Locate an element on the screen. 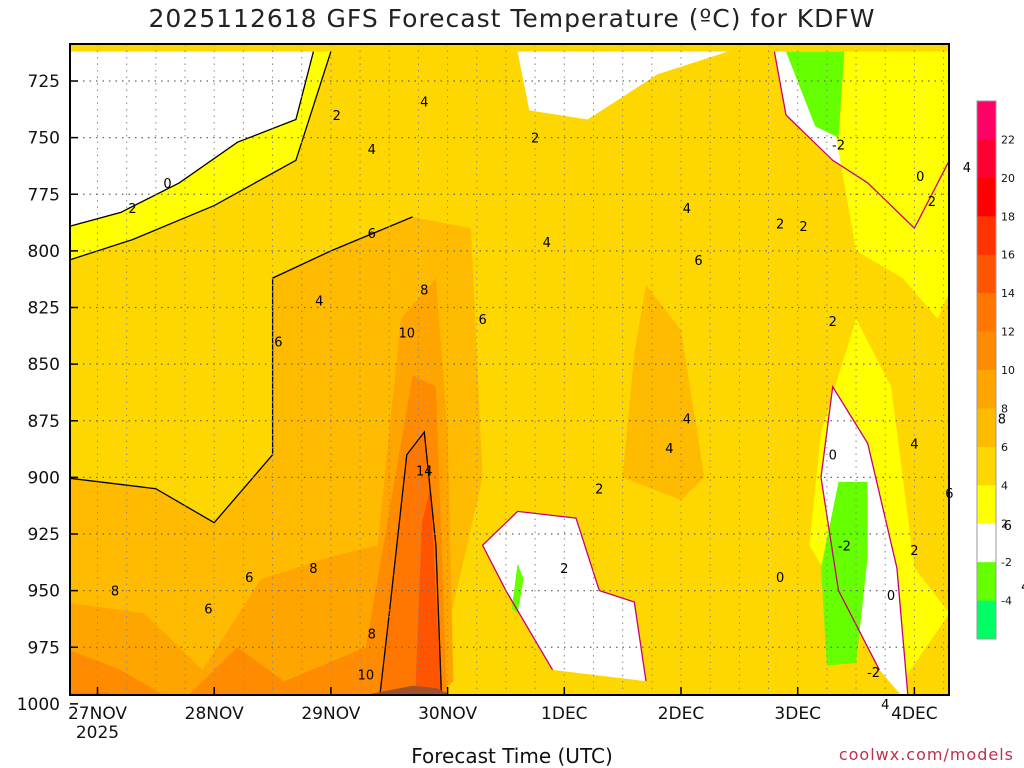  colorbar-tick: -4 is located at coordinates (1006, 601).